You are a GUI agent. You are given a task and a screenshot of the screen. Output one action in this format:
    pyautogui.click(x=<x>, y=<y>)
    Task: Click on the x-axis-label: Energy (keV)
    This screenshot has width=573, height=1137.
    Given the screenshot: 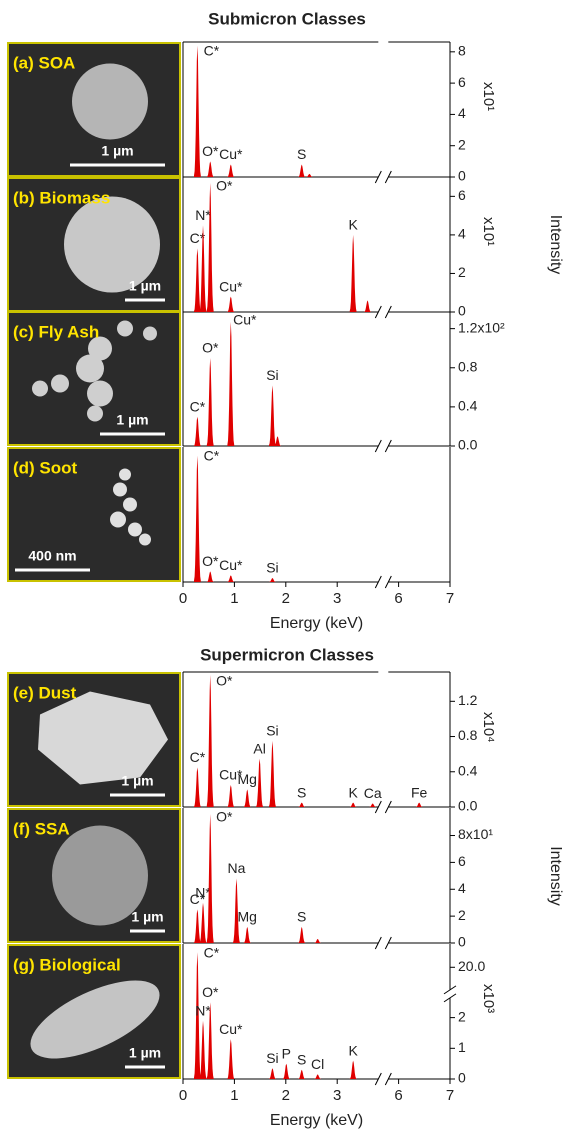 What is the action you would take?
    pyautogui.click(x=316, y=1120)
    